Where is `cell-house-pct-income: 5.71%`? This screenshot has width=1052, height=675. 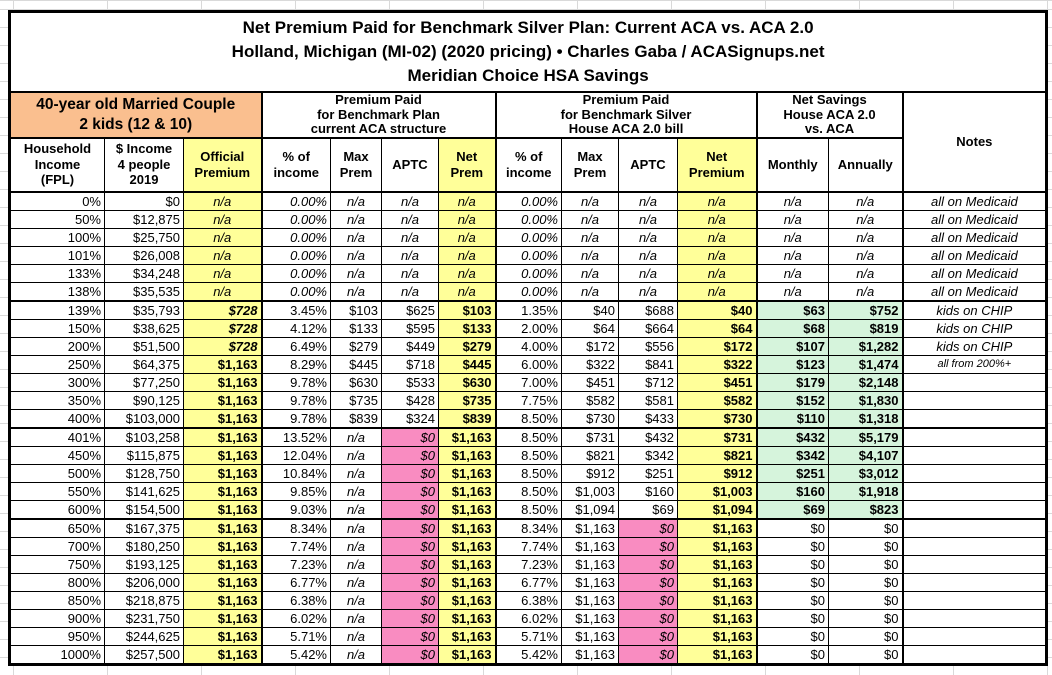 cell-house-pct-income: 5.71% is located at coordinates (528, 636).